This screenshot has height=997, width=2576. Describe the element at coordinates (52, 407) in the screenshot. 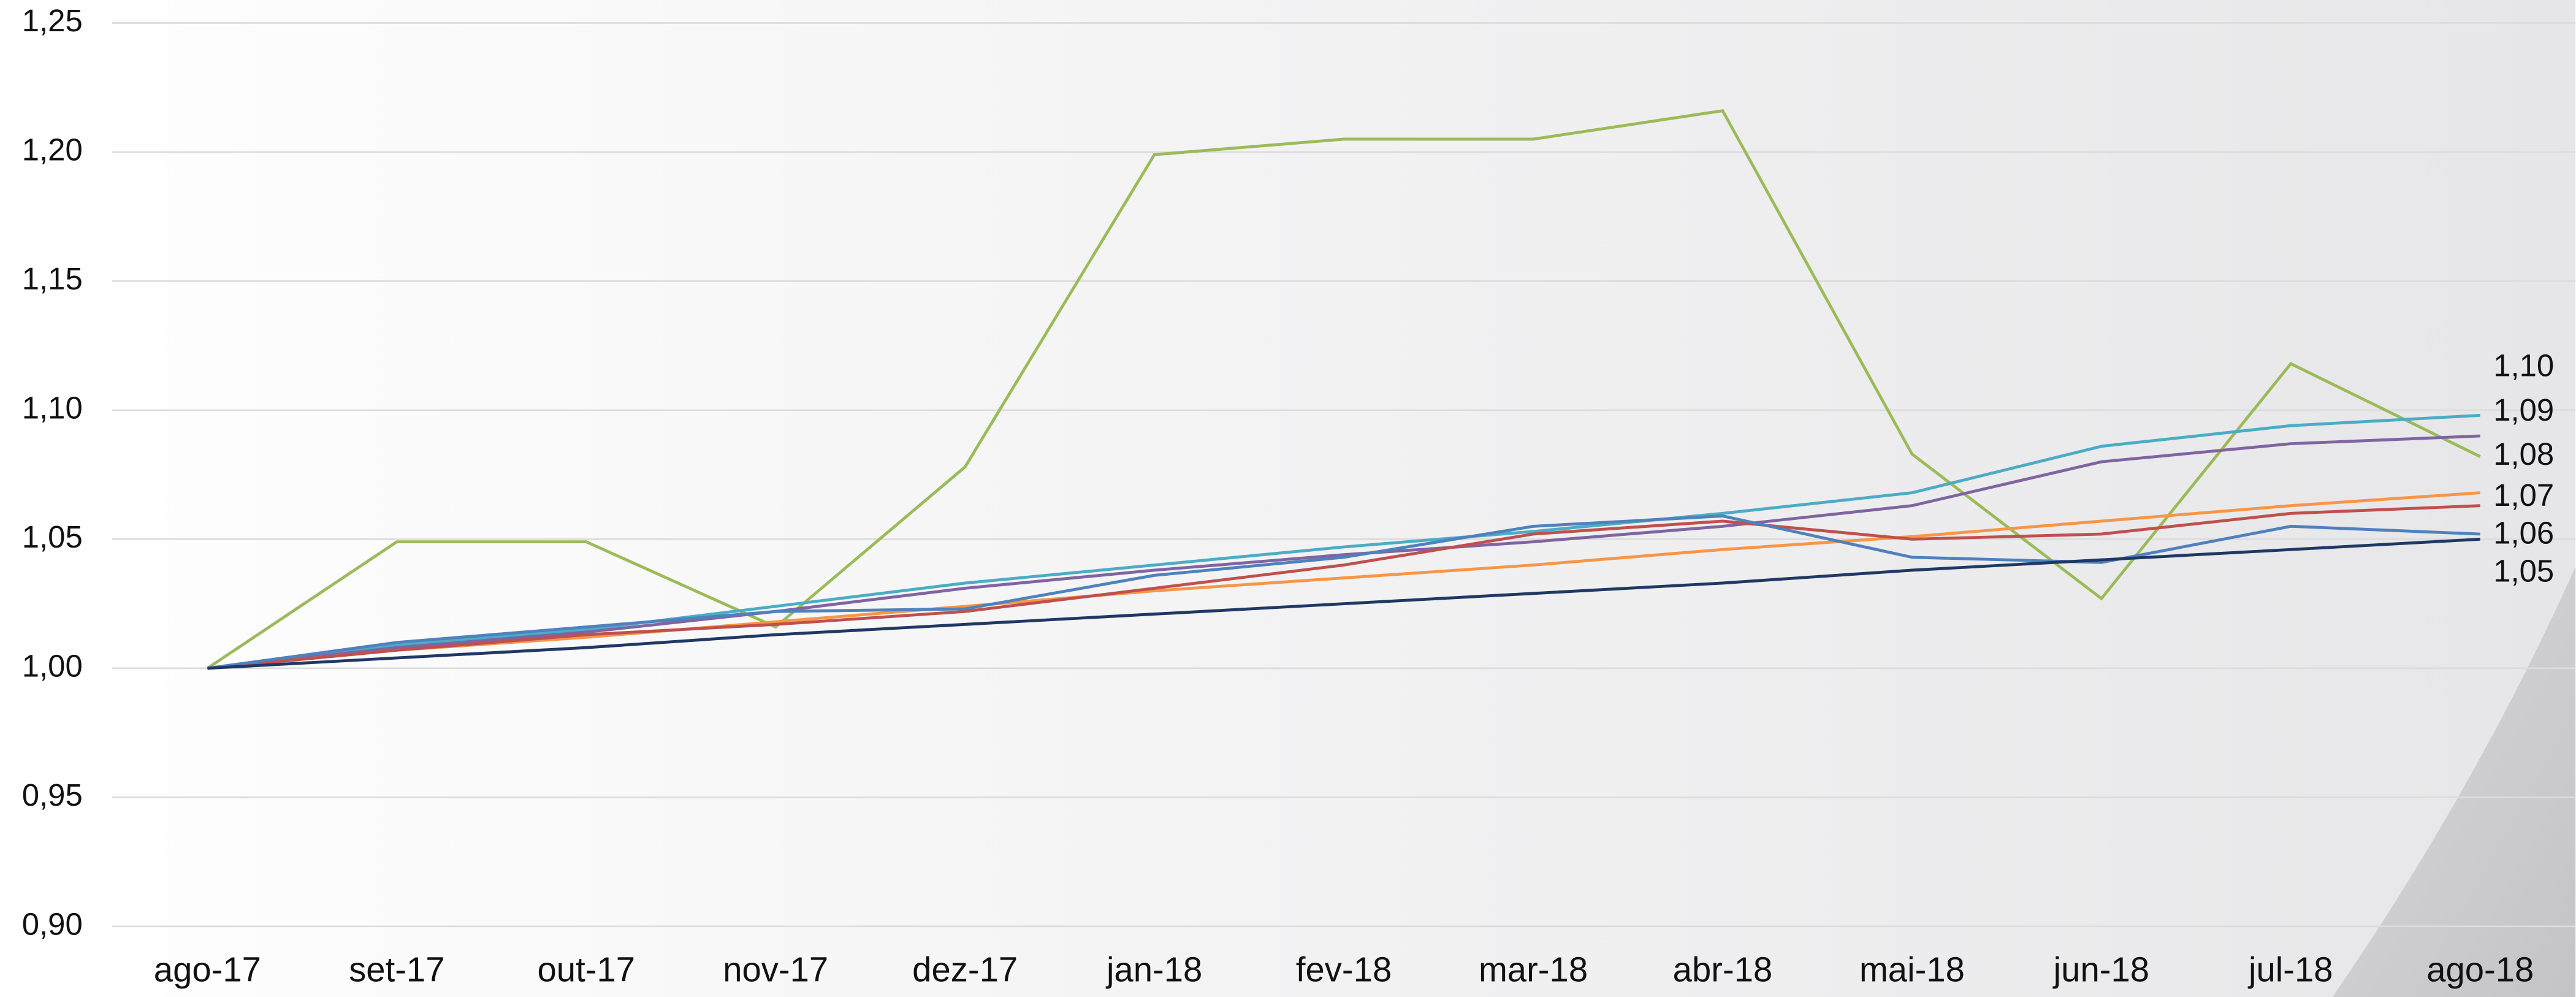

I see `y-tick-label: 1,10` at that location.